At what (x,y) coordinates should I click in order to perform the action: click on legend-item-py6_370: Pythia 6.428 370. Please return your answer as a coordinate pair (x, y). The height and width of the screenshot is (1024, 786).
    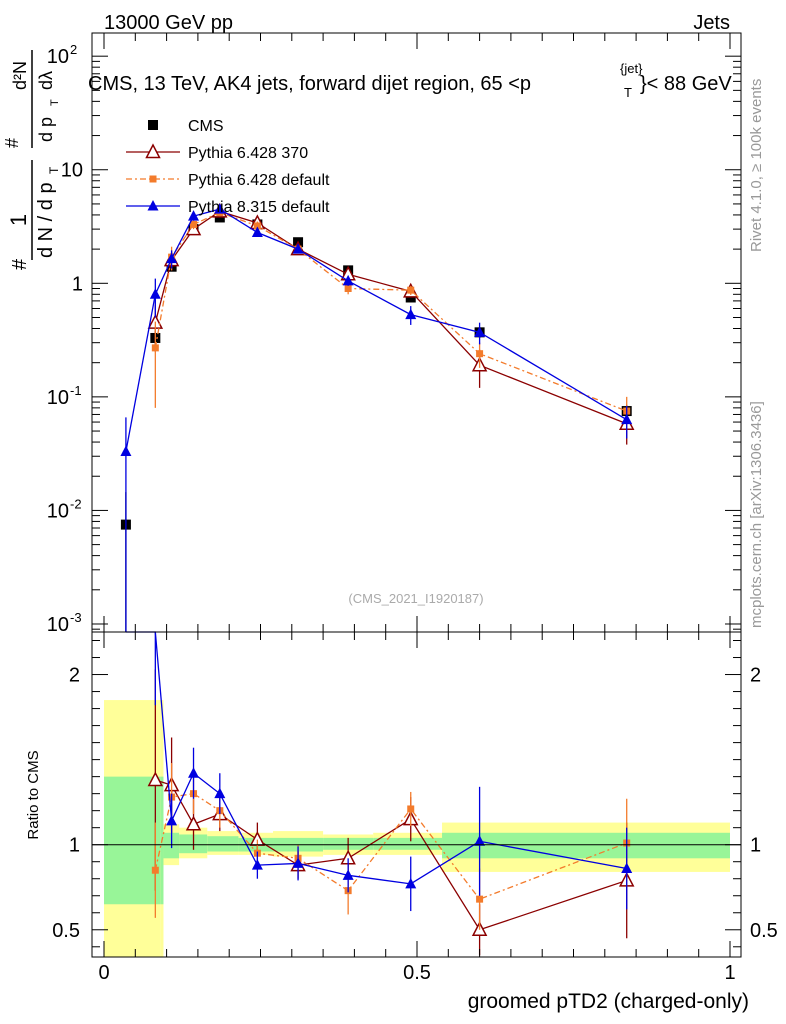
    Looking at the image, I should click on (217, 152).